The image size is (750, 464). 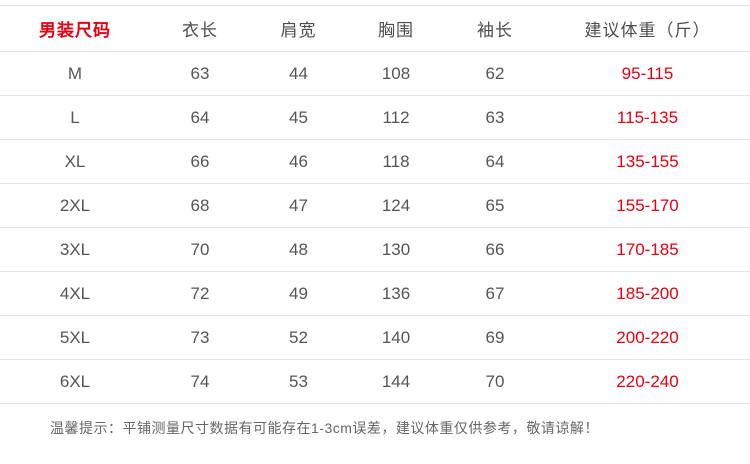 What do you see at coordinates (298, 161) in the screenshot?
I see `shoulder-cell: 46` at bounding box center [298, 161].